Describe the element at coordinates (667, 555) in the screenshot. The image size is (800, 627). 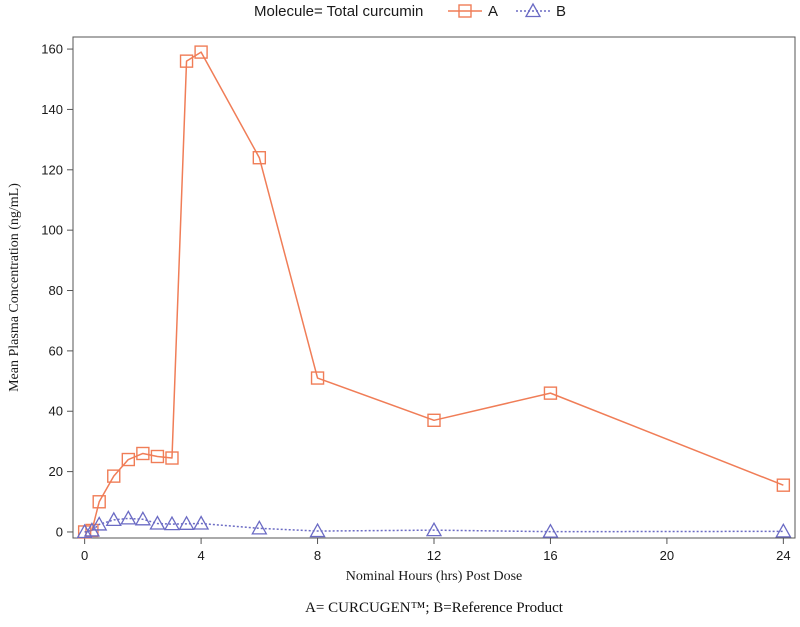
I see `x-tick-label: 20` at that location.